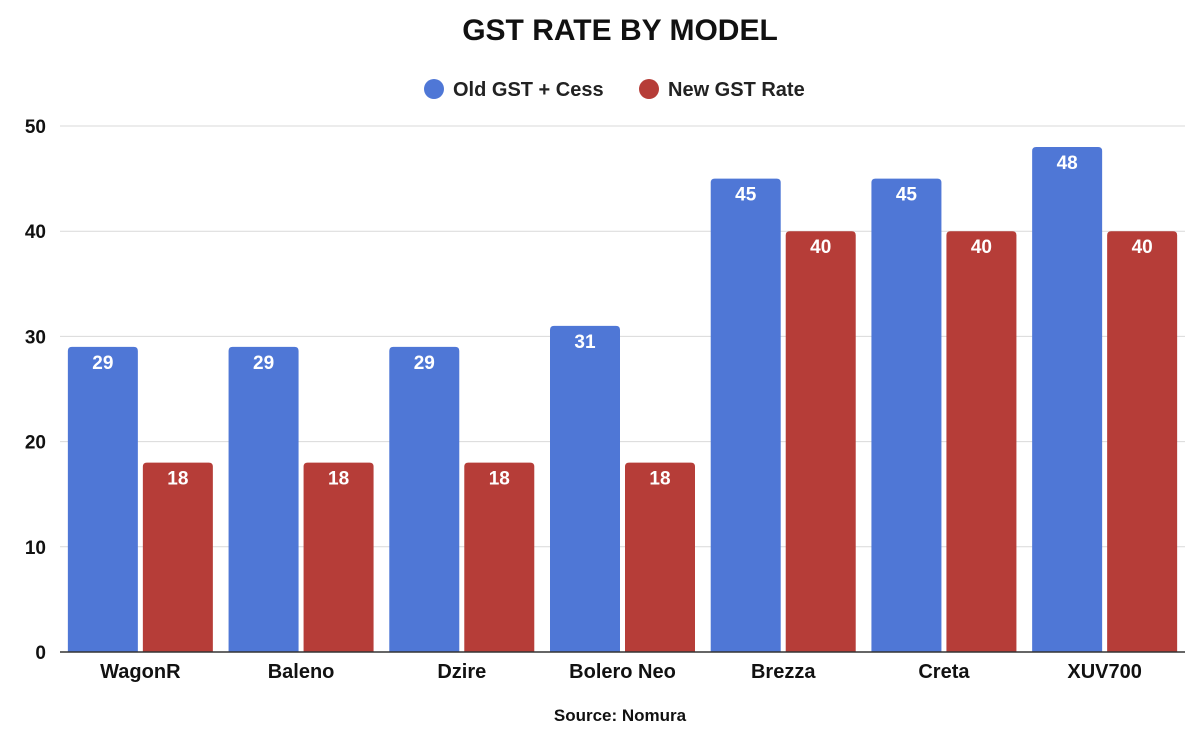  Describe the element at coordinates (35, 390) in the screenshot. I see `y-axis-ticks: 0 10 20 30 40 50` at that location.